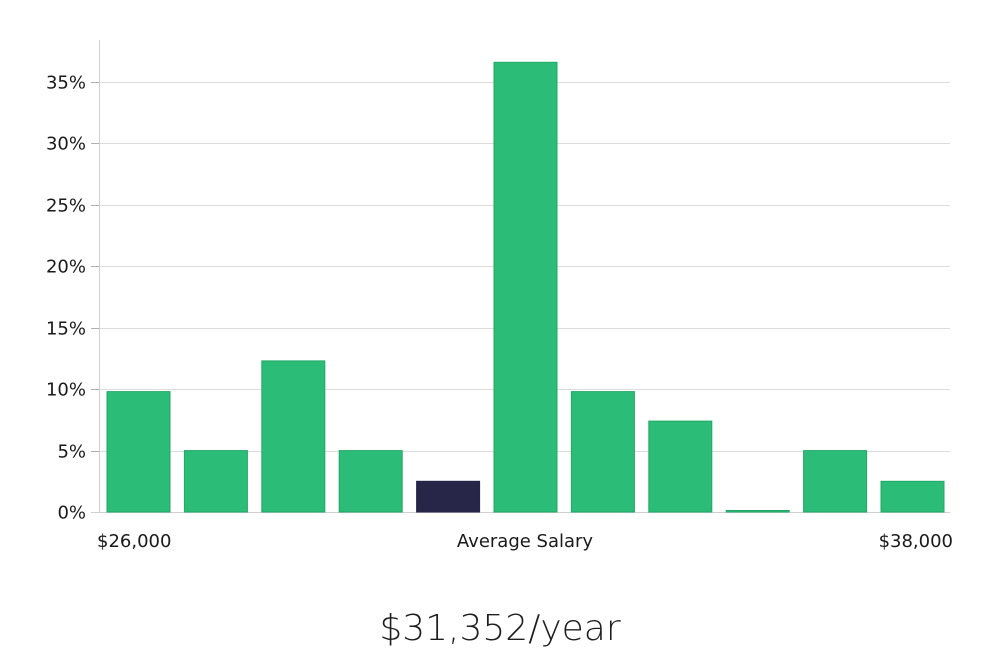 Image resolution: width=1000 pixels, height=660 pixels. What do you see at coordinates (66, 267) in the screenshot?
I see `y-tick-label: 20%` at bounding box center [66, 267].